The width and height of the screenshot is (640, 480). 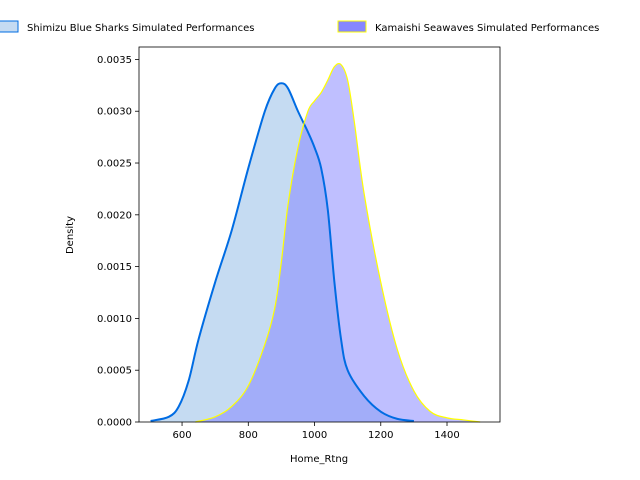 I want to click on y-tick-label: 0.0000, so click(x=114, y=423).